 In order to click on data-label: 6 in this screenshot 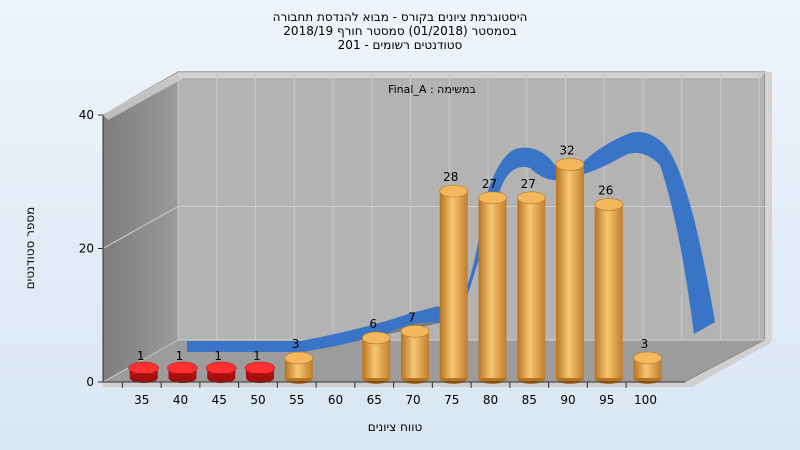, I will do `click(373, 324)`.